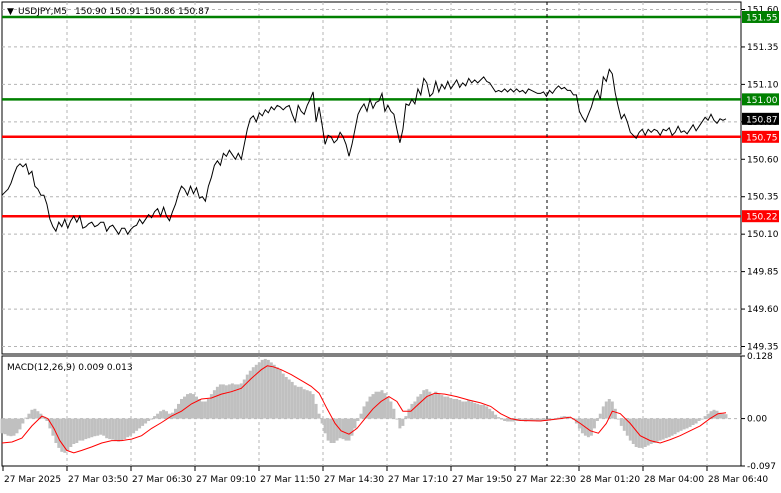  Describe the element at coordinates (10, 12) in the screenshot. I see `menu-triangle-icon: ▼` at that location.